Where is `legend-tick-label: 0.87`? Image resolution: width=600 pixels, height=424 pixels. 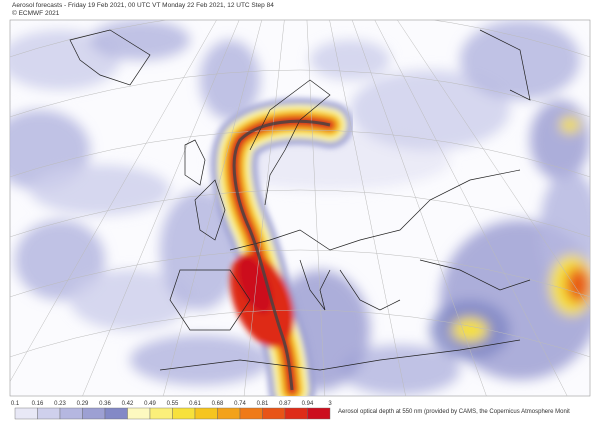 legend-tick-label: 0.87 is located at coordinates (285, 404).